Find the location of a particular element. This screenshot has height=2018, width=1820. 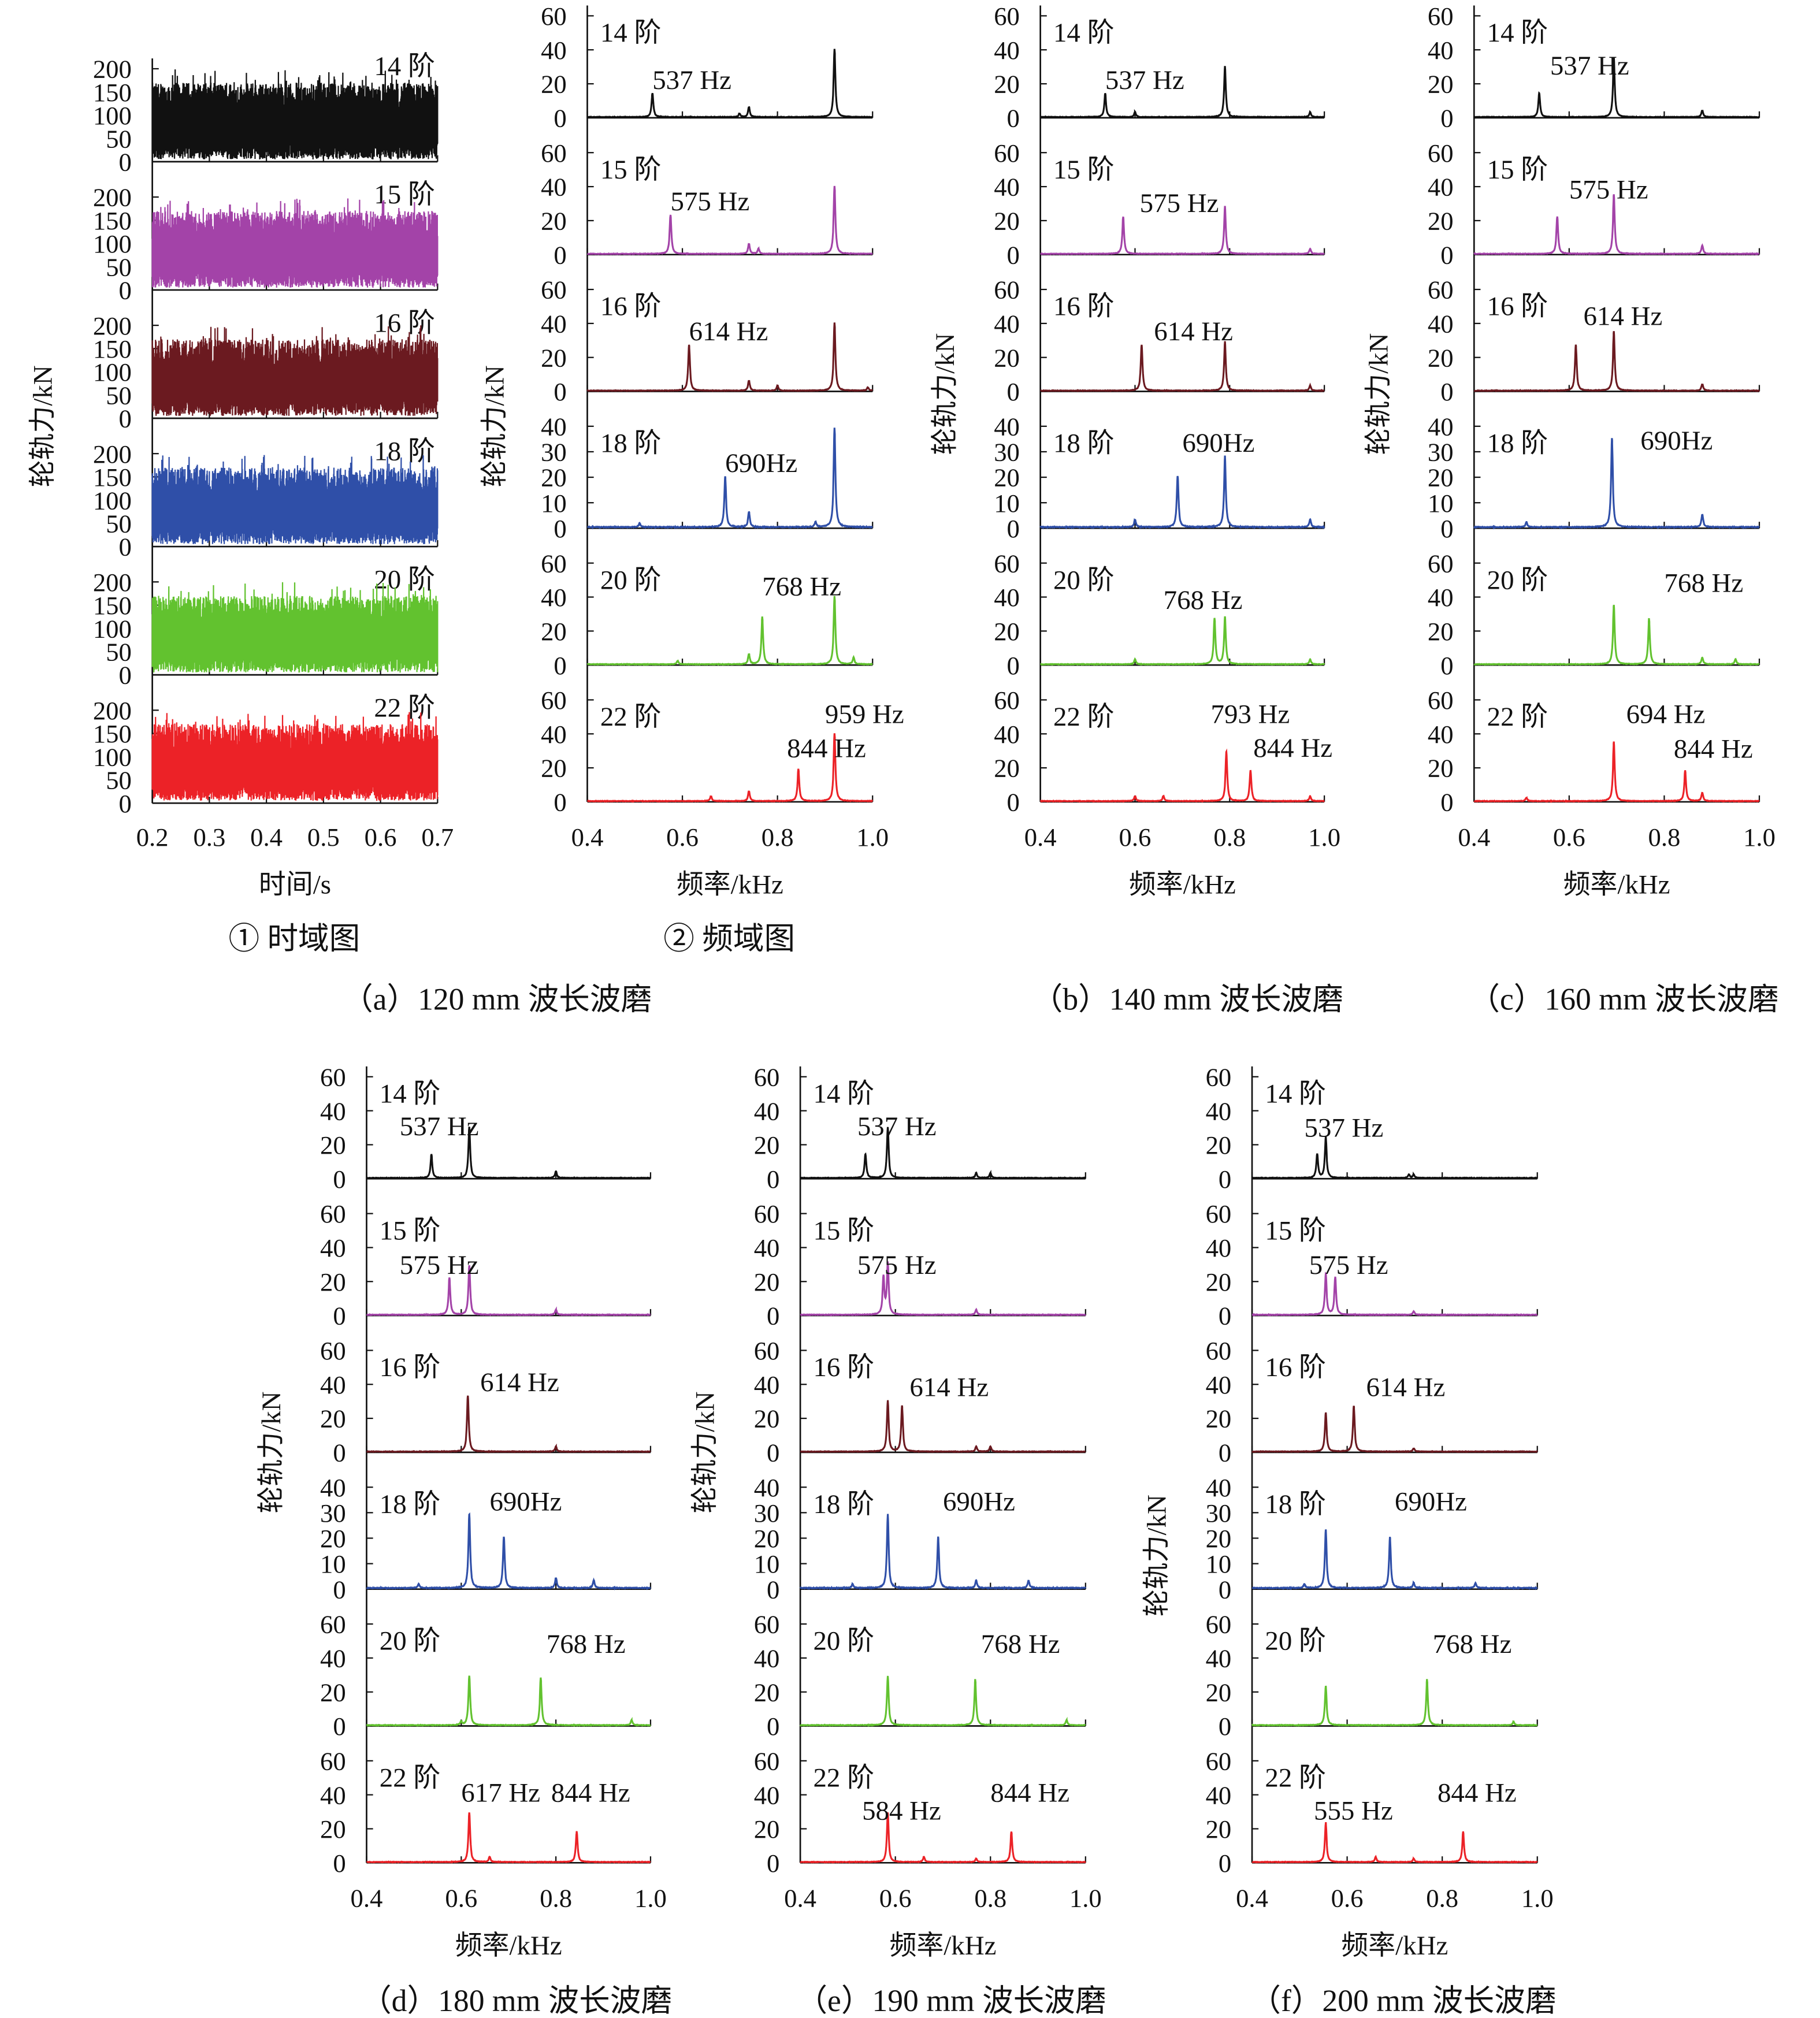

x-tick-label: 0.8 is located at coordinates (1229, 838).